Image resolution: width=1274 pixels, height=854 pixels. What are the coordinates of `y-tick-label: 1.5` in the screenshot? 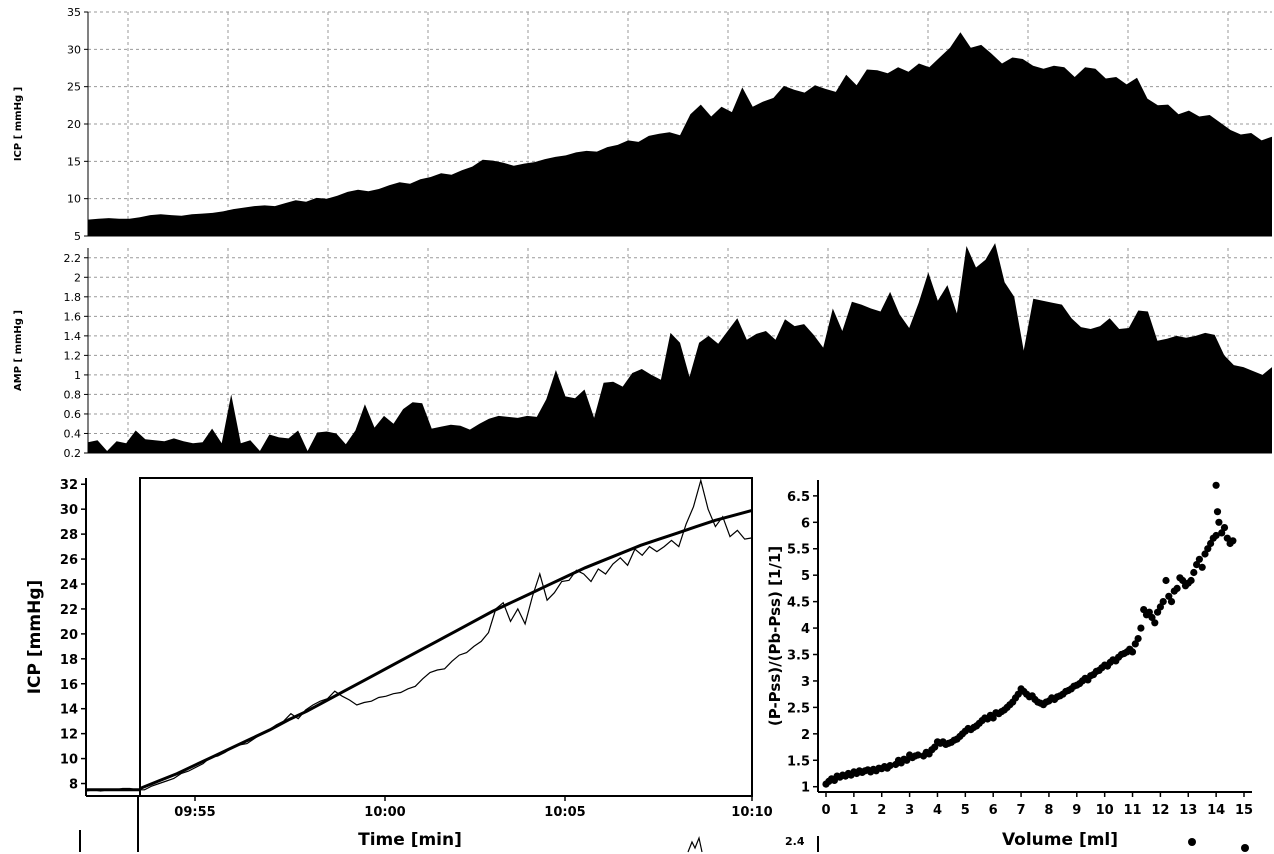 It's located at (798, 761).